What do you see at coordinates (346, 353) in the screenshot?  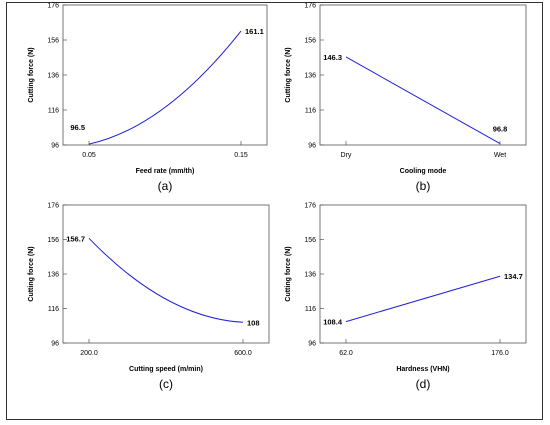 I see `x-tick-label: 62.0` at bounding box center [346, 353].